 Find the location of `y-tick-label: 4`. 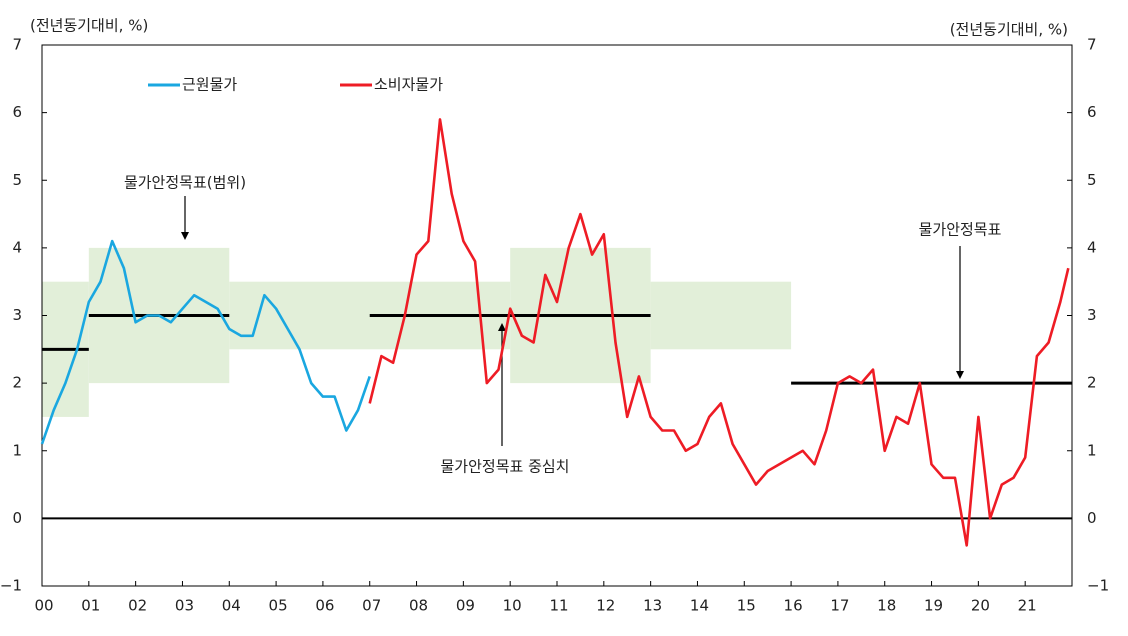

y-tick-label: 4 is located at coordinates (17, 247).